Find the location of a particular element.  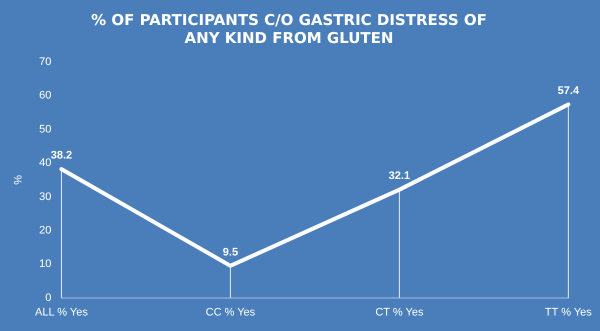

data-label: 32.1 is located at coordinates (399, 176).